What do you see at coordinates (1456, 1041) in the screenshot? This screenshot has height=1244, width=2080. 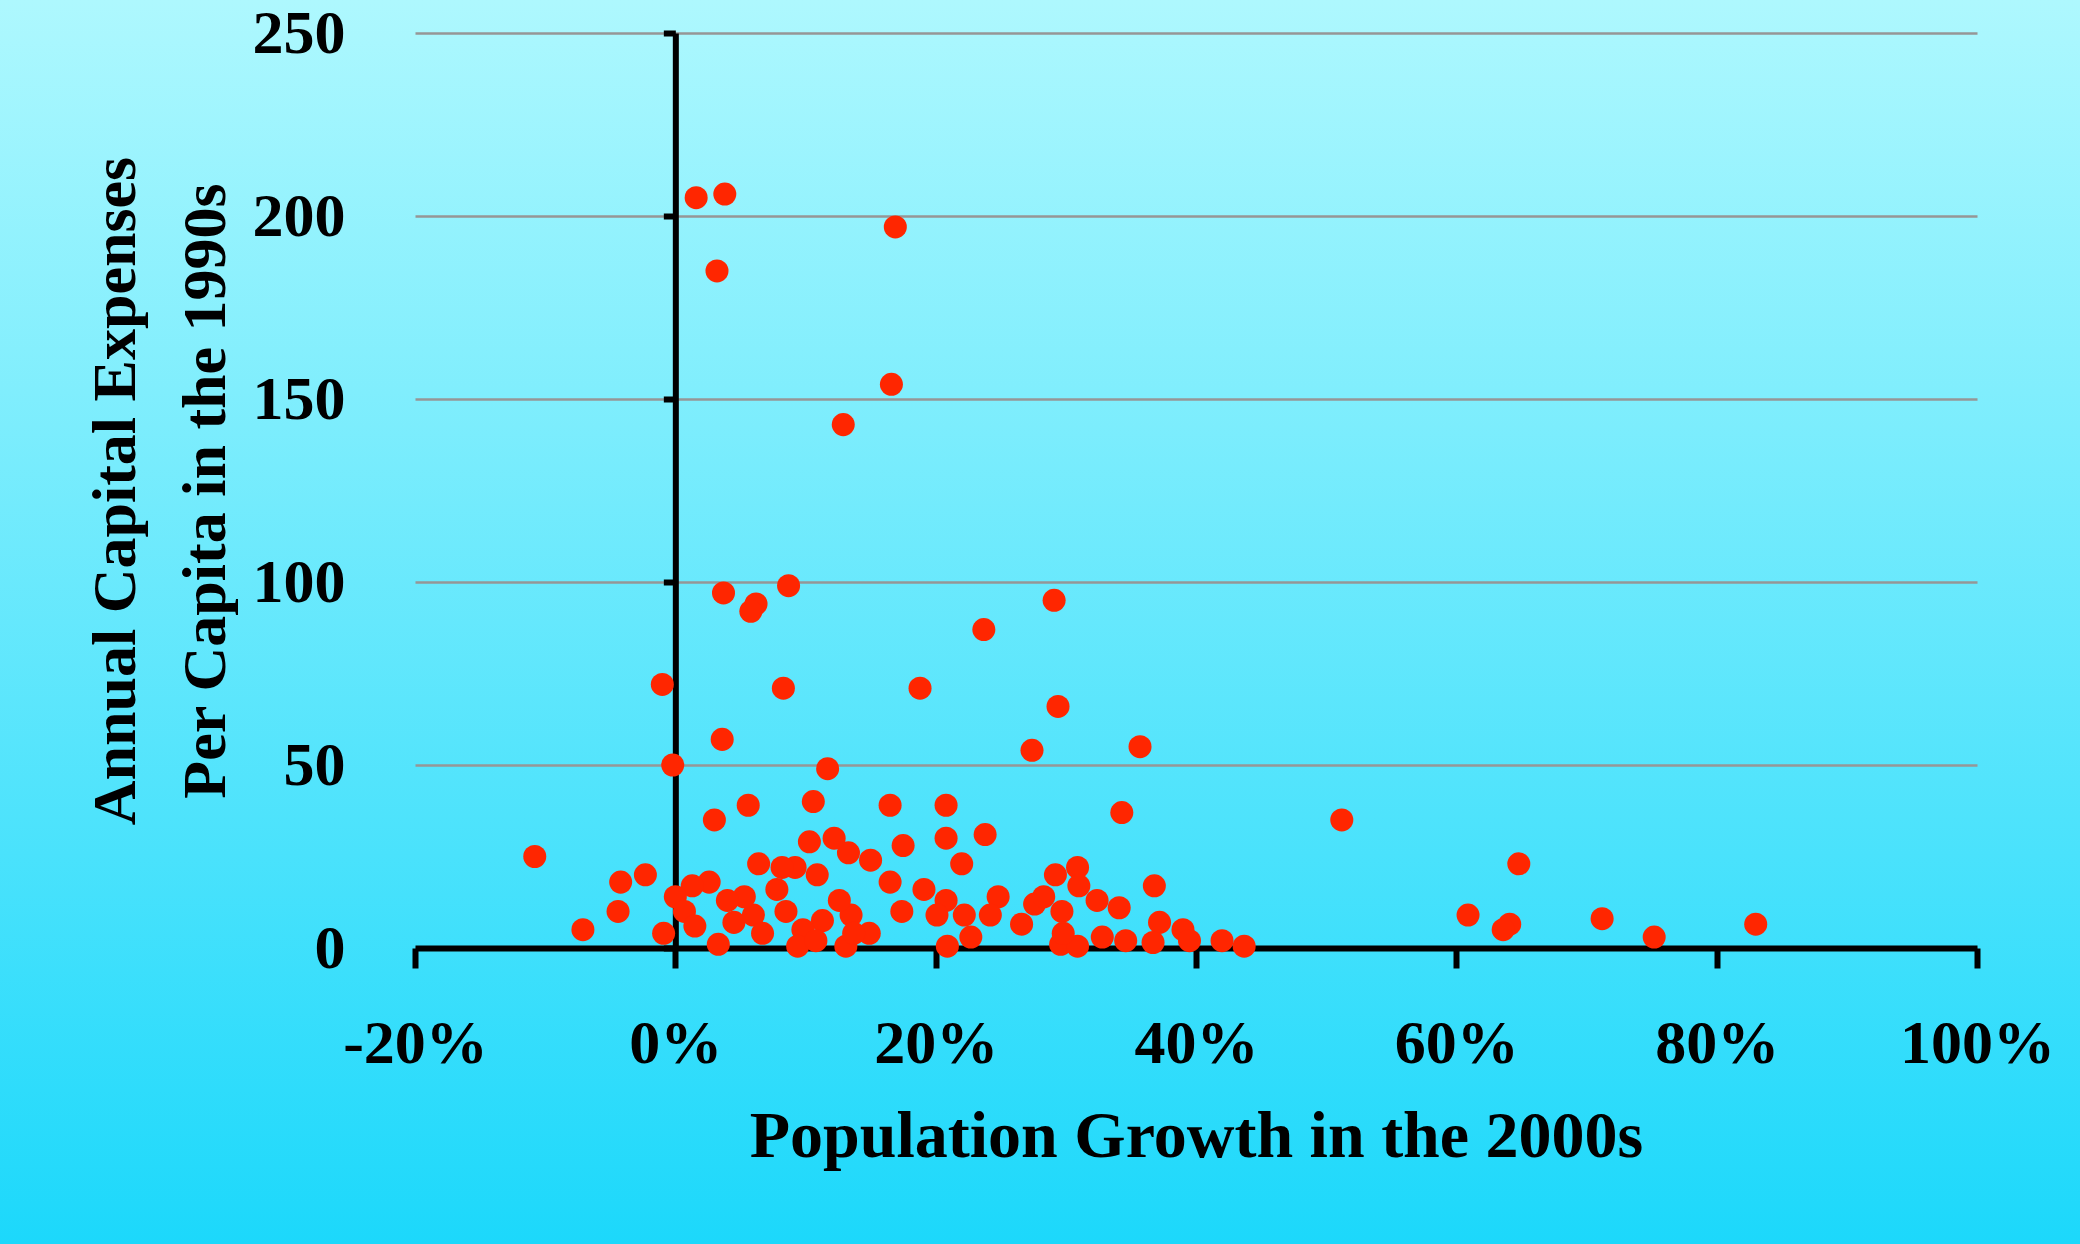 I see `x-tick-label: 60%` at bounding box center [1456, 1041].